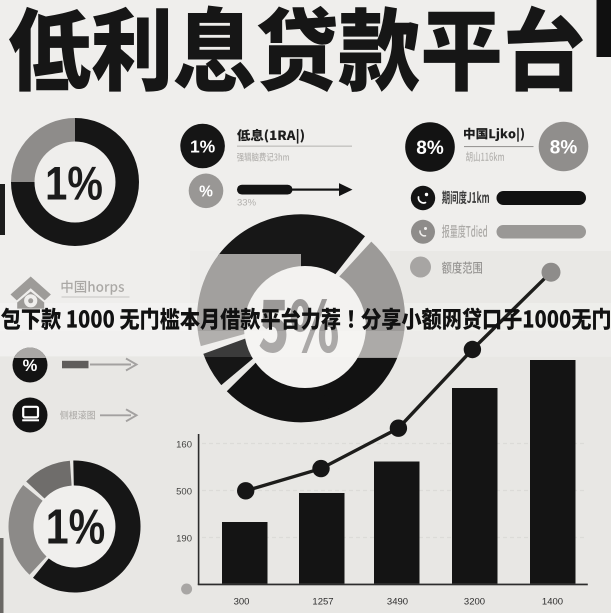  What do you see at coordinates (184, 492) in the screenshot?
I see `svg-text: 500` at bounding box center [184, 492].